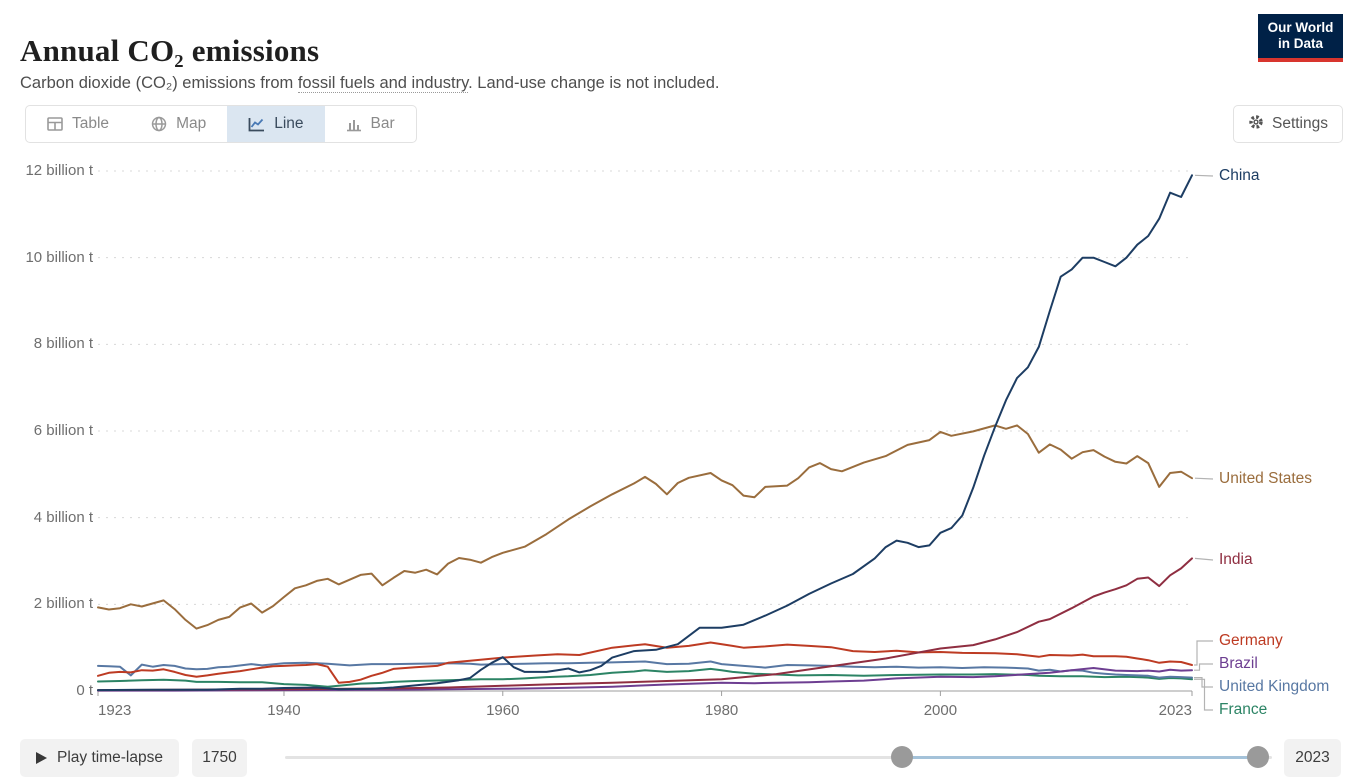 The width and height of the screenshot is (1357, 783). Describe the element at coordinates (63, 430) in the screenshot. I see `y-tick-label: 6 billion t` at that location.